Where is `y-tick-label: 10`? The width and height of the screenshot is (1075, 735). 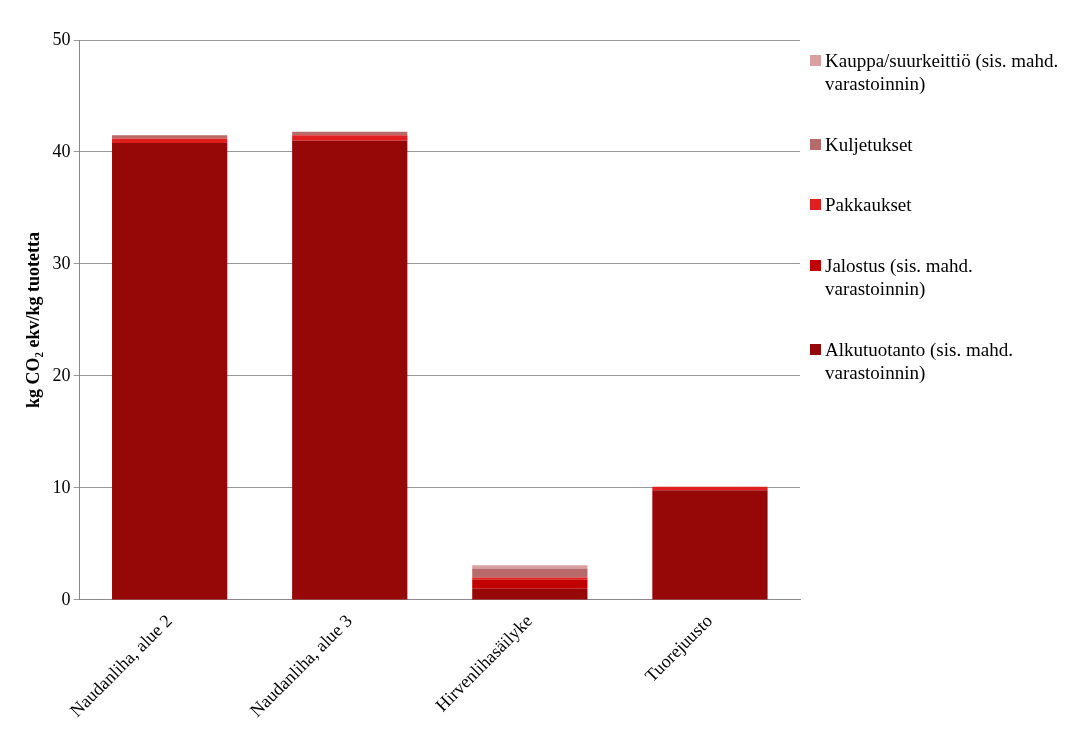
y-tick-label: 10 is located at coordinates (61, 486).